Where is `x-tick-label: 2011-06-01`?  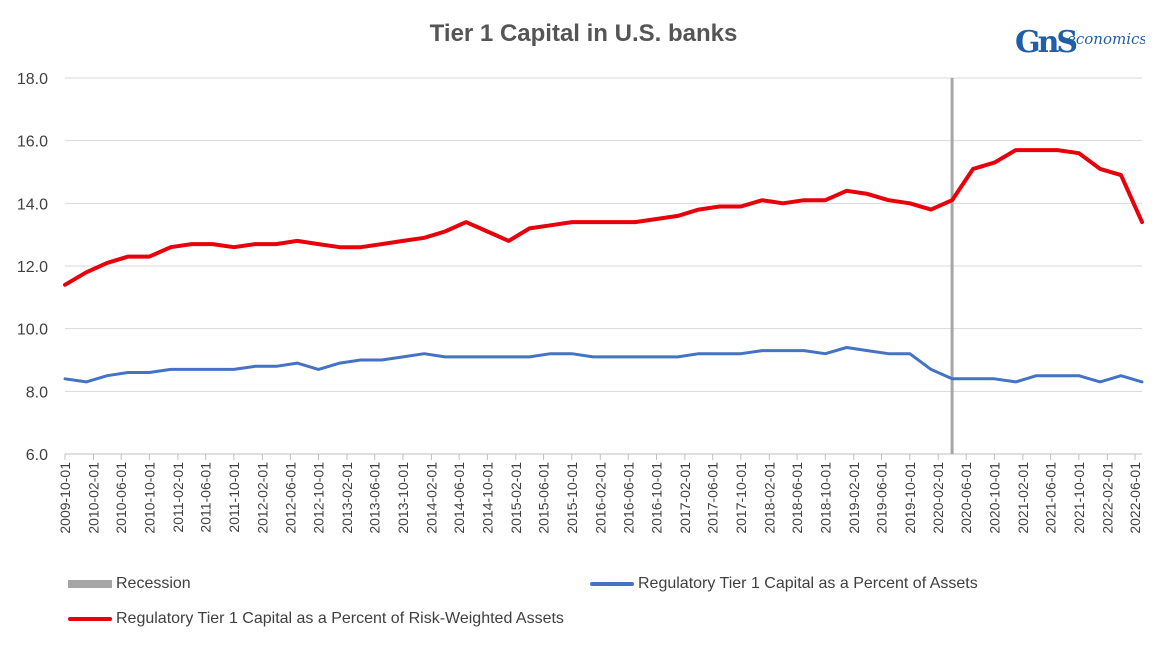 x-tick-label: 2011-06-01 is located at coordinates (206, 497).